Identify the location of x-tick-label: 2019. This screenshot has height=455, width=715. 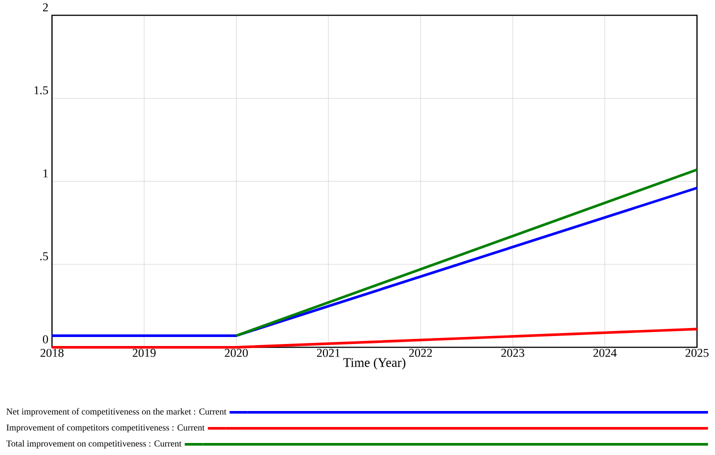
(144, 352).